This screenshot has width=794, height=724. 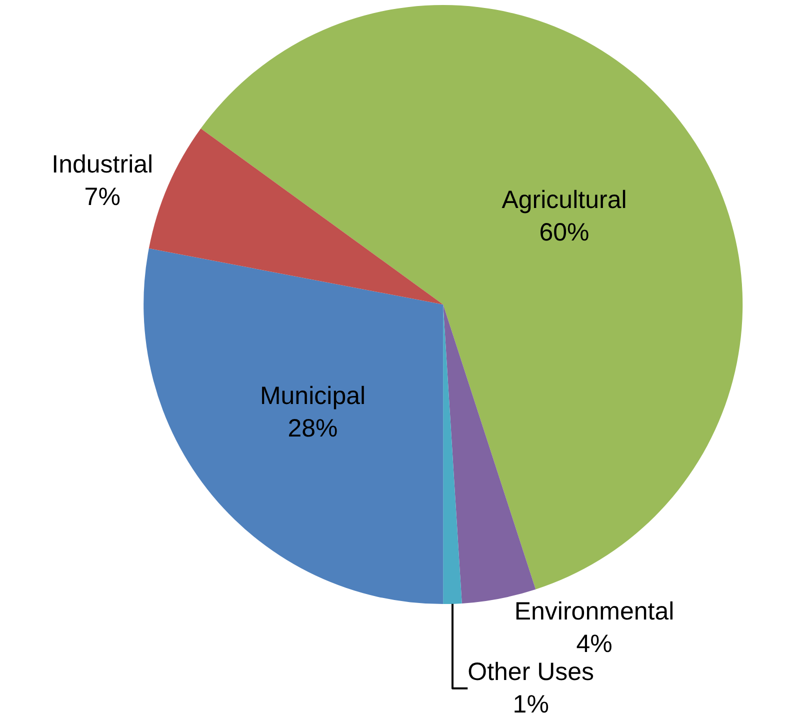 What do you see at coordinates (102, 197) in the screenshot?
I see `data-label: 7%` at bounding box center [102, 197].